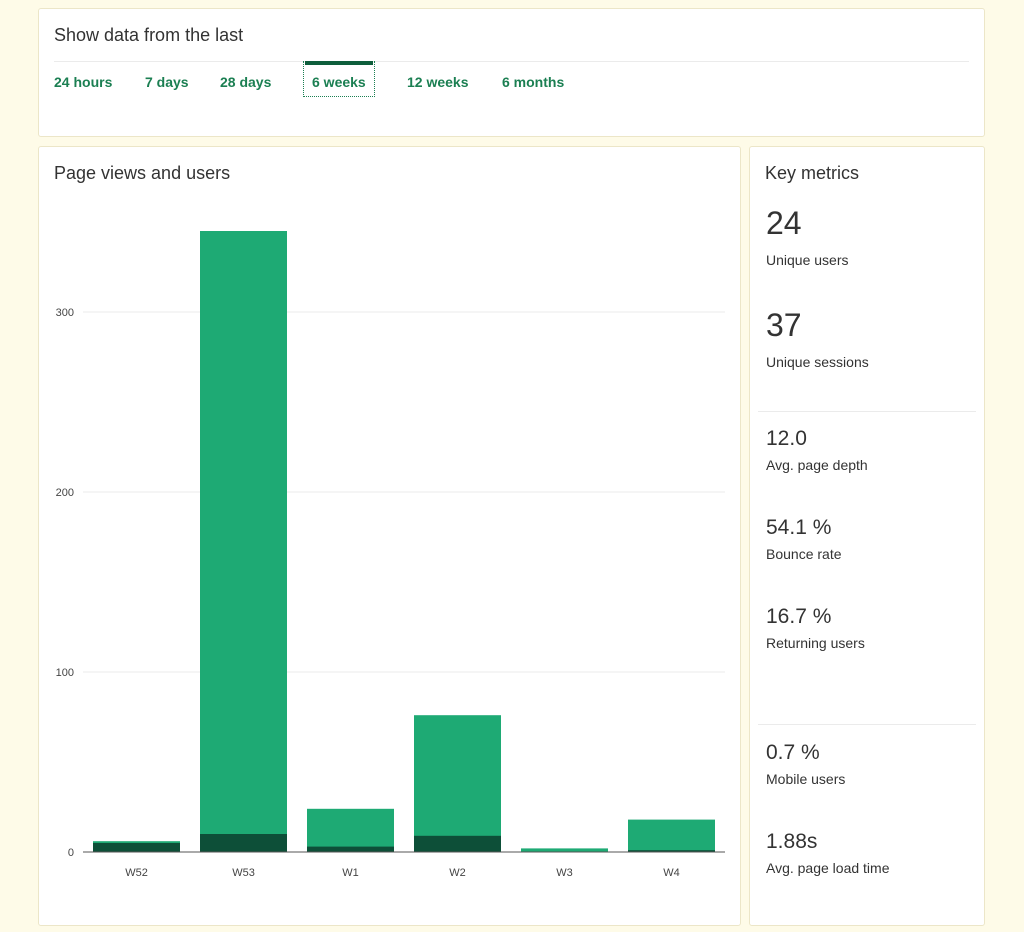 The width and height of the screenshot is (1024, 932). Describe the element at coordinates (784, 325) in the screenshot. I see `metric-value: 37` at that location.